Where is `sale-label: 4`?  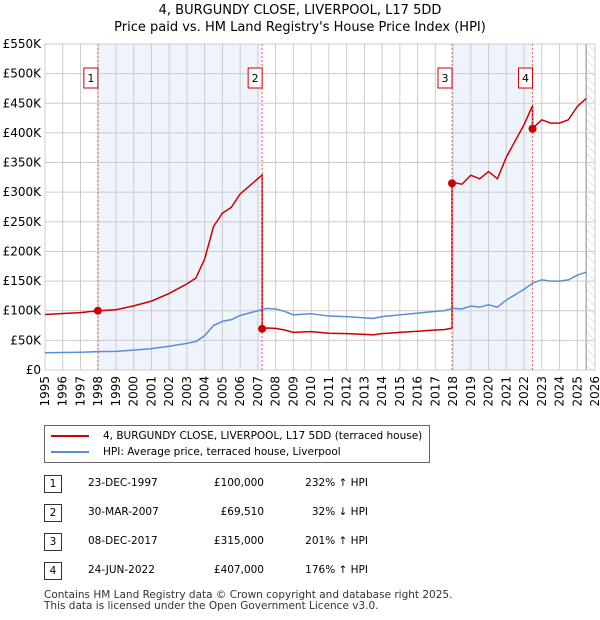
sale-label: 4 is located at coordinates (525, 78).